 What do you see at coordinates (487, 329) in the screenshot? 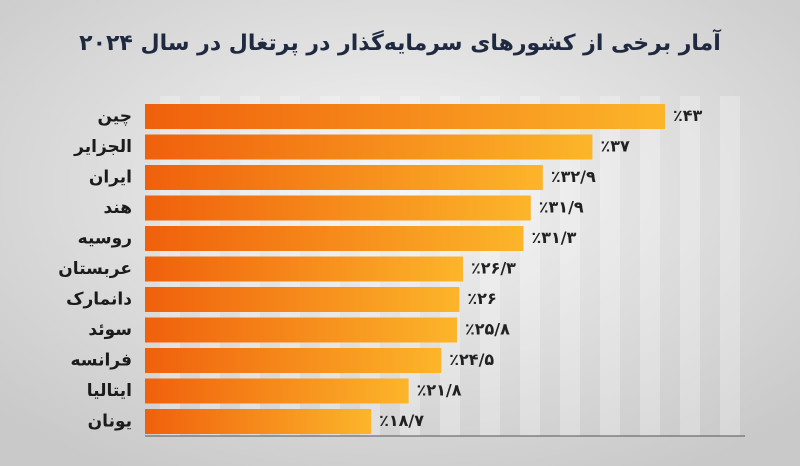
I see `value-label: ٪۲۵/۸` at bounding box center [487, 329].